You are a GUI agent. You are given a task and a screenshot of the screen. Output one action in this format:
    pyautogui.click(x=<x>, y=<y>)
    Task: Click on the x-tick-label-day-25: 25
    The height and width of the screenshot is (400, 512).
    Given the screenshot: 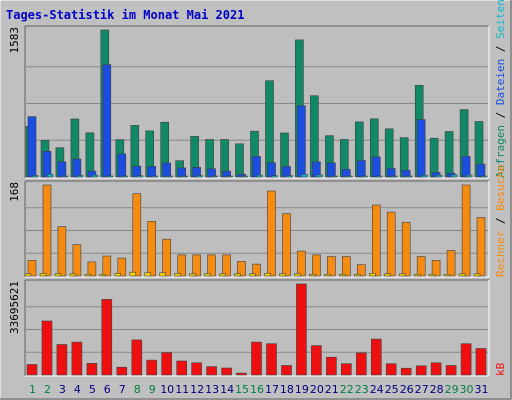 What is the action you would take?
    pyautogui.click(x=392, y=389)
    